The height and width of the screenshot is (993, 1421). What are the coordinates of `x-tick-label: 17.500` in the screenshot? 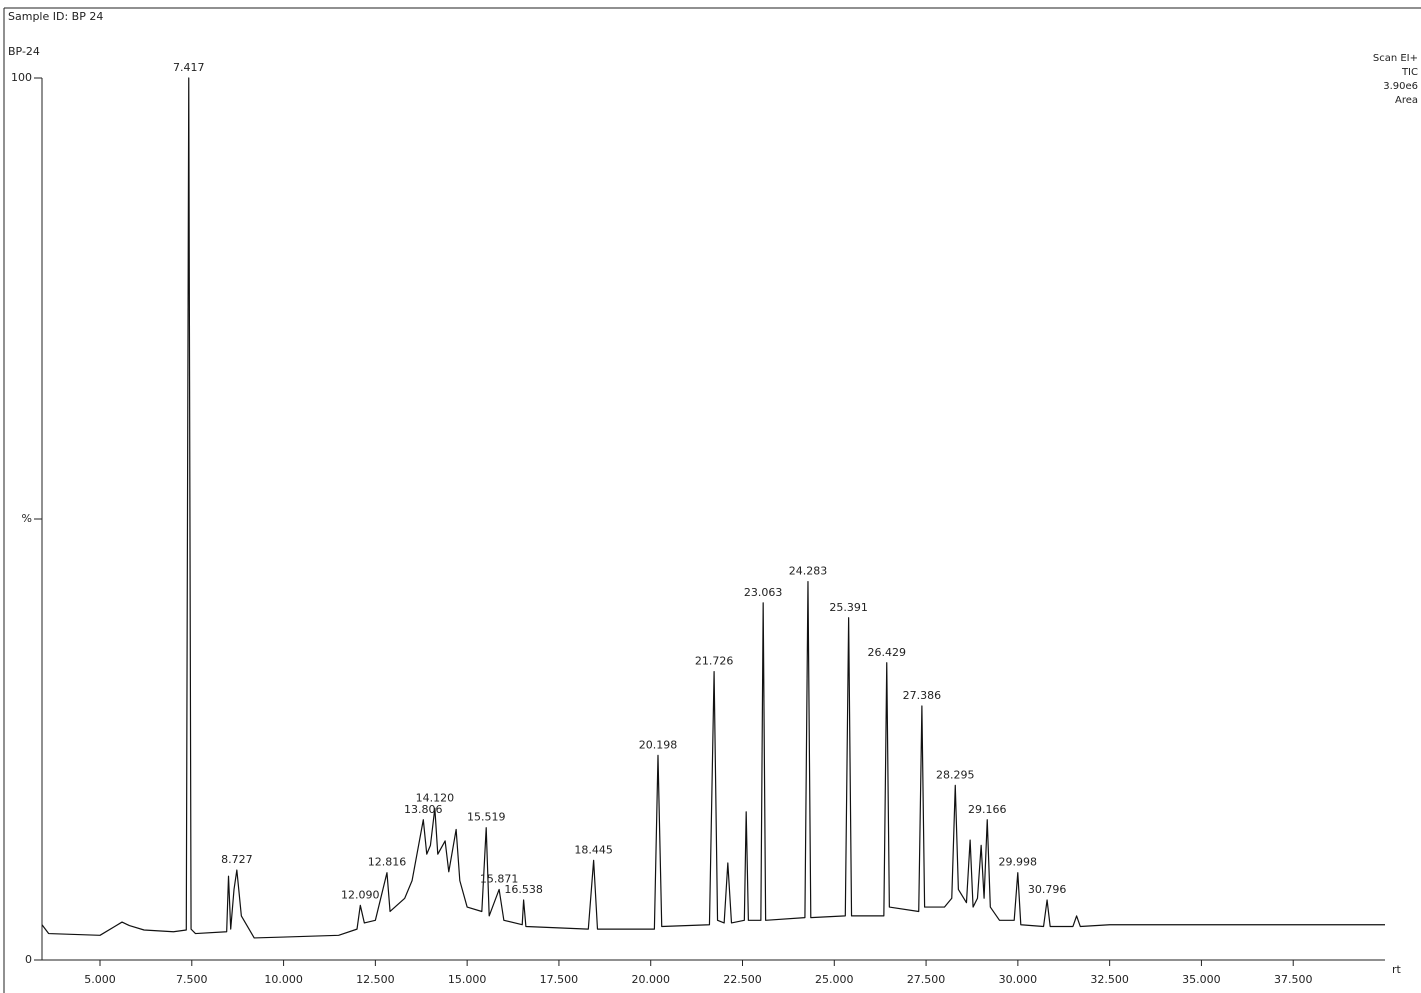 It's located at (559, 979).